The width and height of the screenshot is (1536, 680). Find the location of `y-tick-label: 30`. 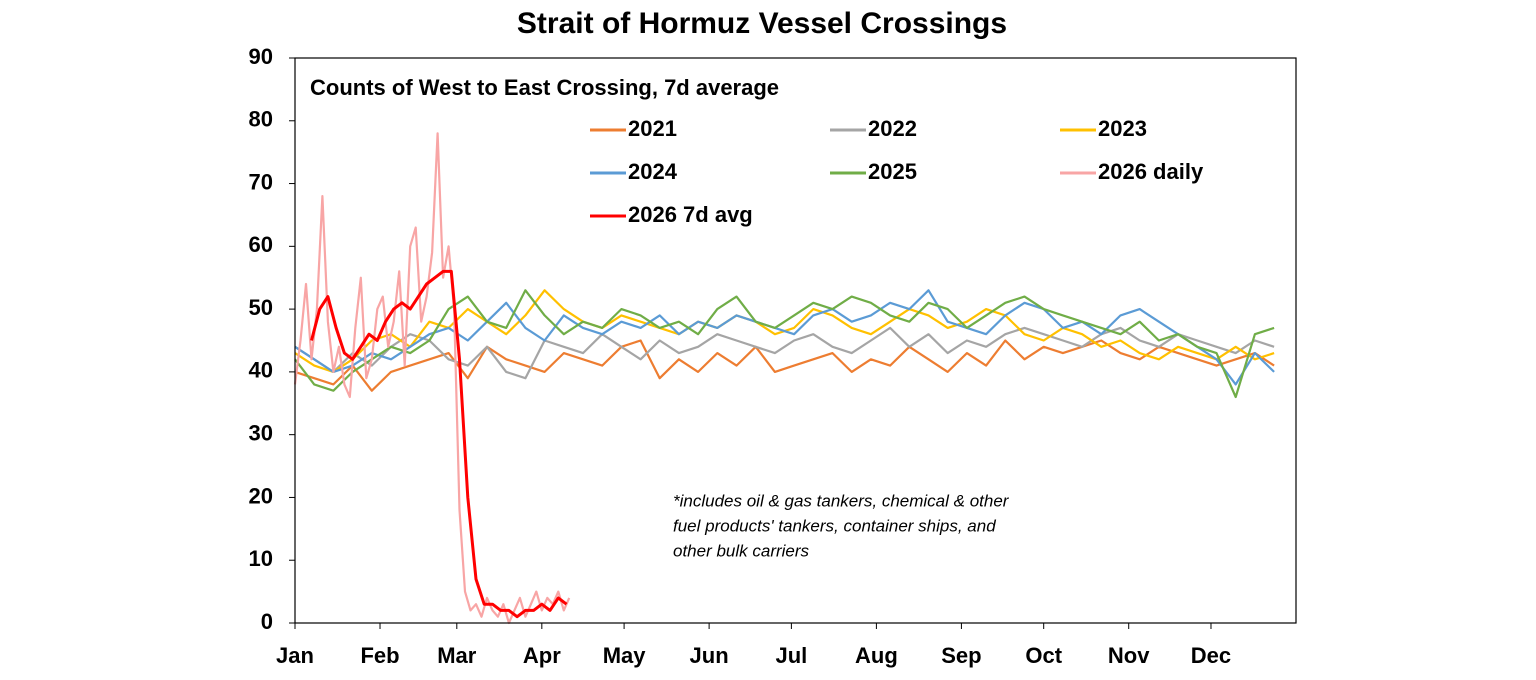

y-tick-label: 30 is located at coordinates (261, 432).